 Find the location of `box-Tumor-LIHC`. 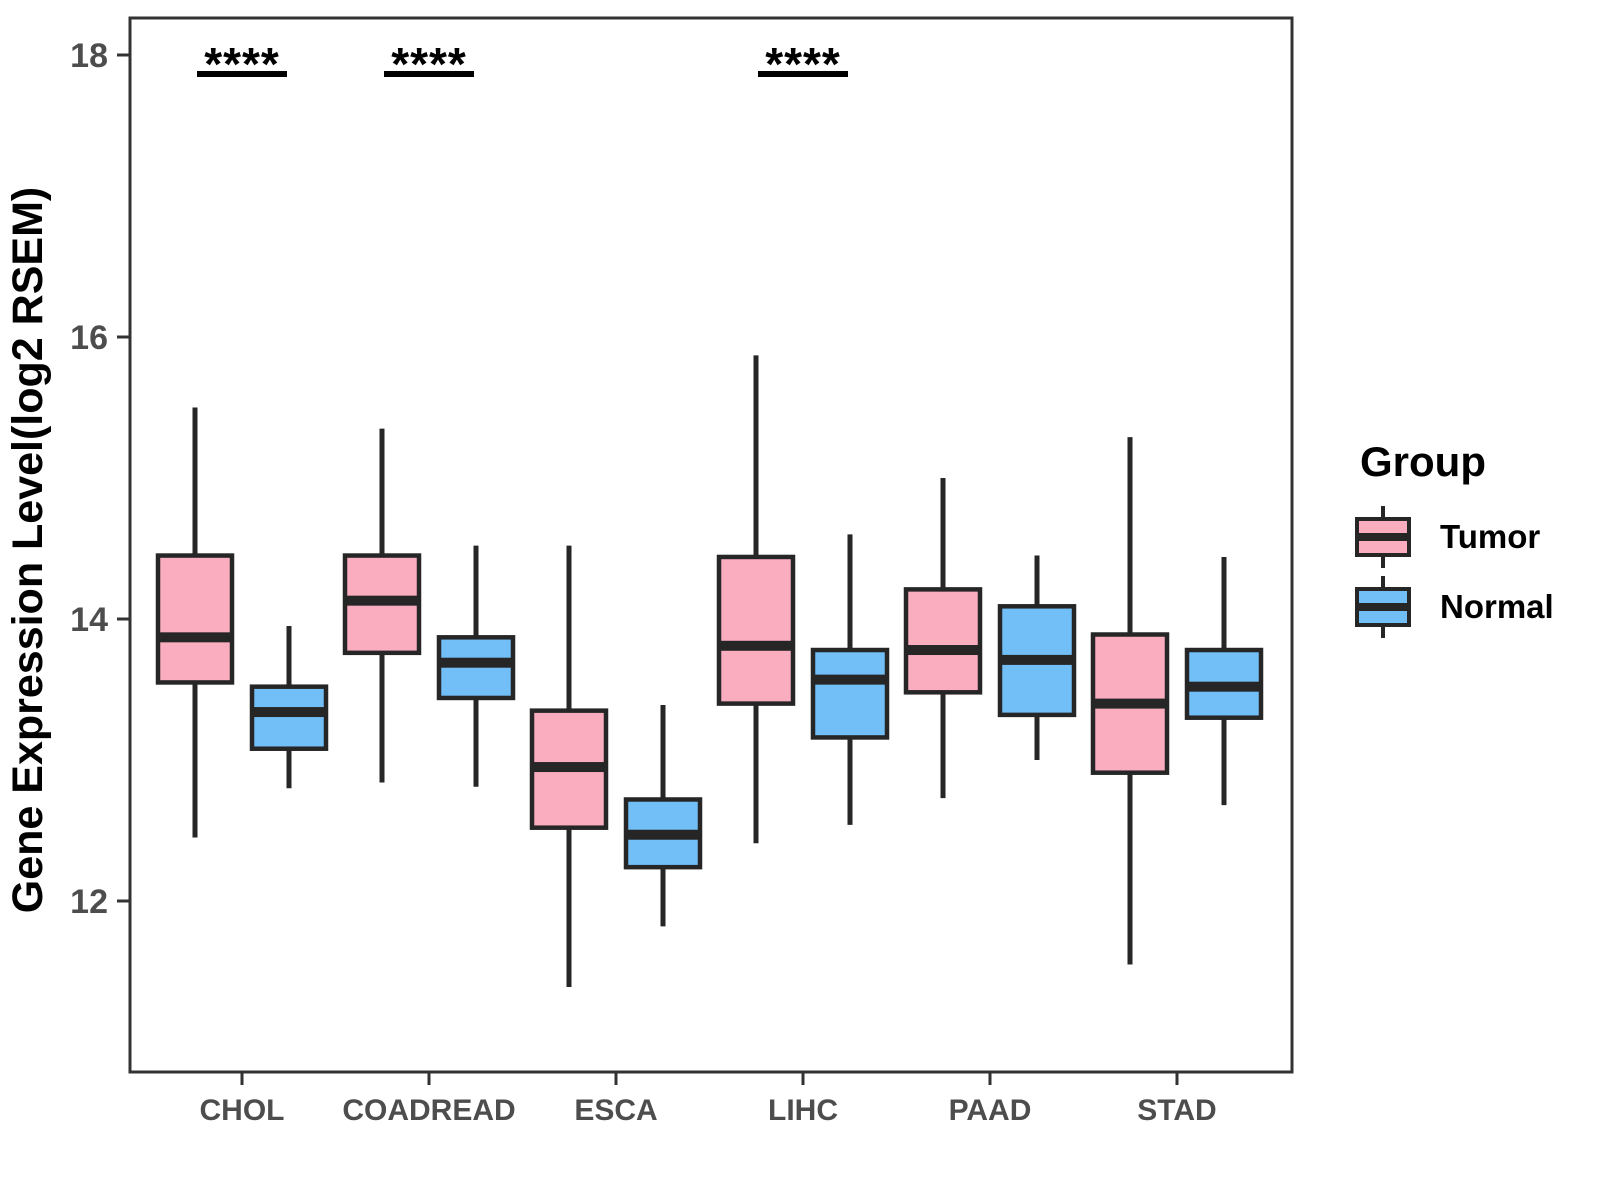

box-Tumor-LIHC is located at coordinates (756, 630).